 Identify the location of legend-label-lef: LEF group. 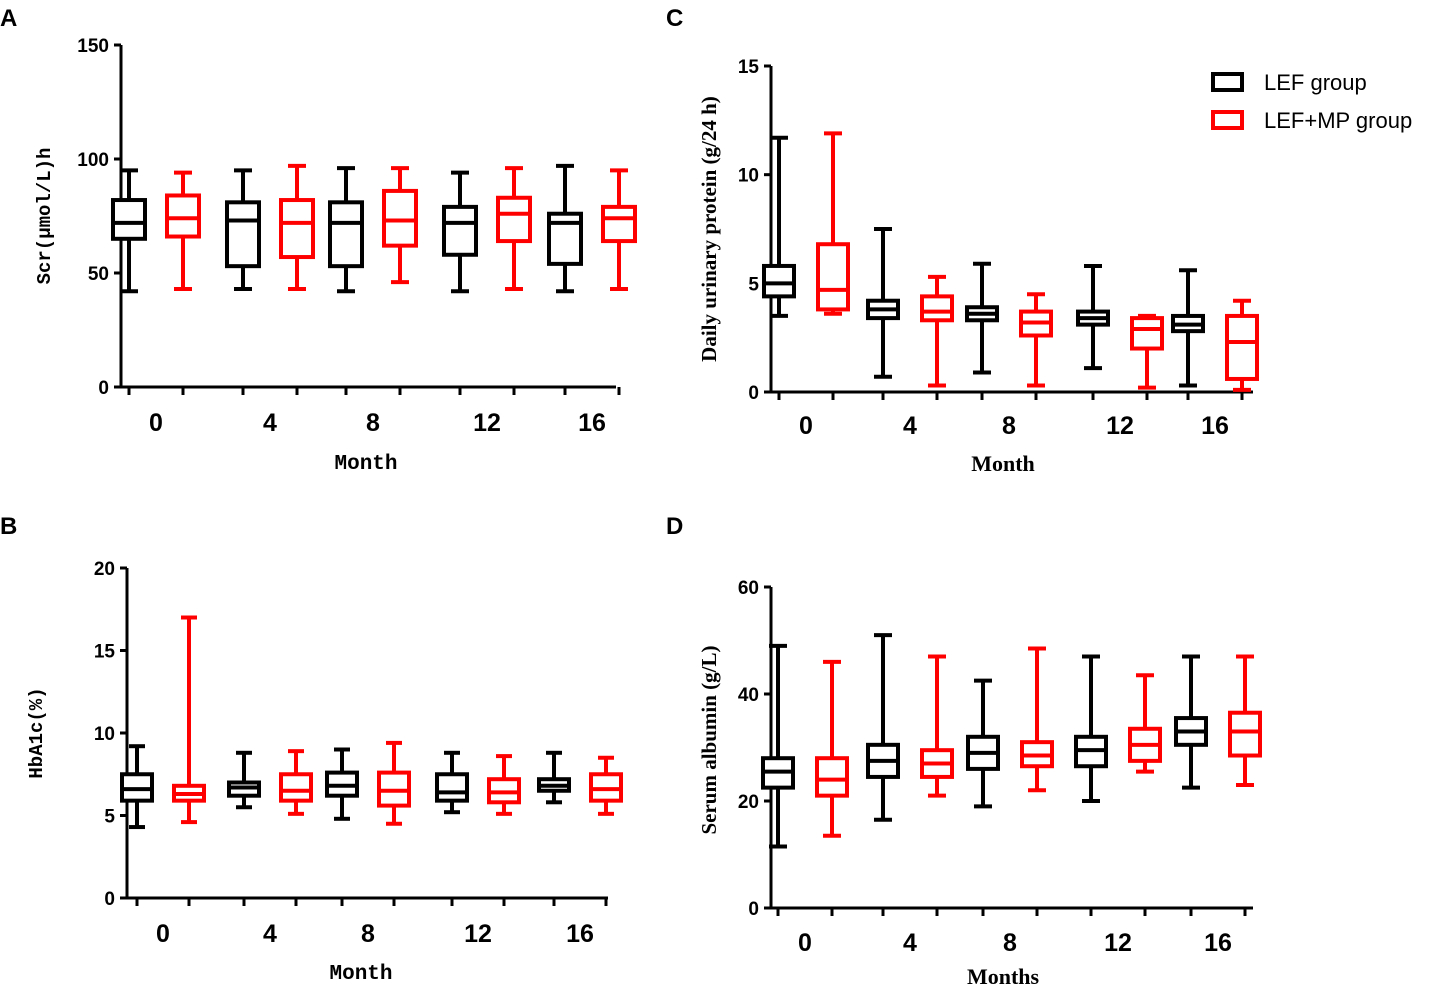
(1315, 82).